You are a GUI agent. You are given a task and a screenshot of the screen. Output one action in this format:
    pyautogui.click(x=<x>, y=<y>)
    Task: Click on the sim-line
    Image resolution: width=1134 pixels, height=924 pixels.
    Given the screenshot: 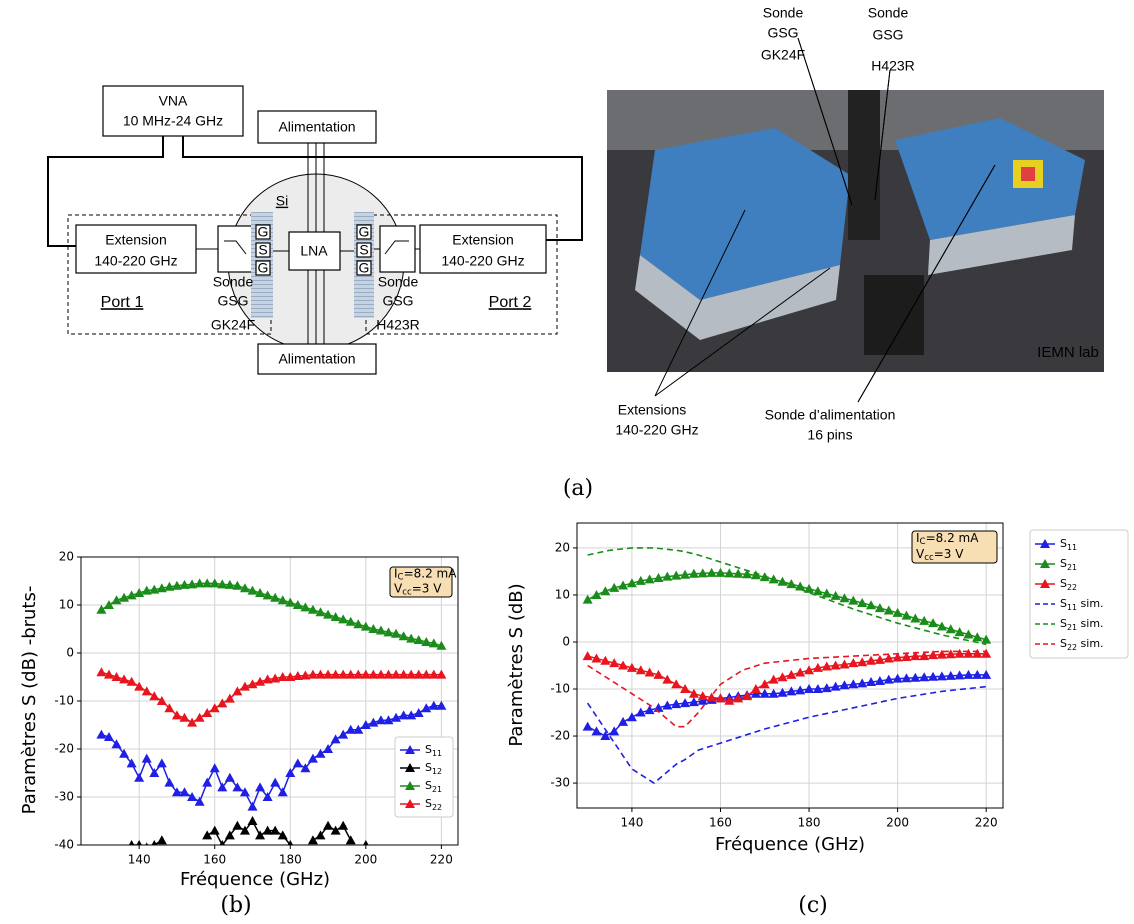 What is the action you would take?
    pyautogui.click(x=787, y=596)
    